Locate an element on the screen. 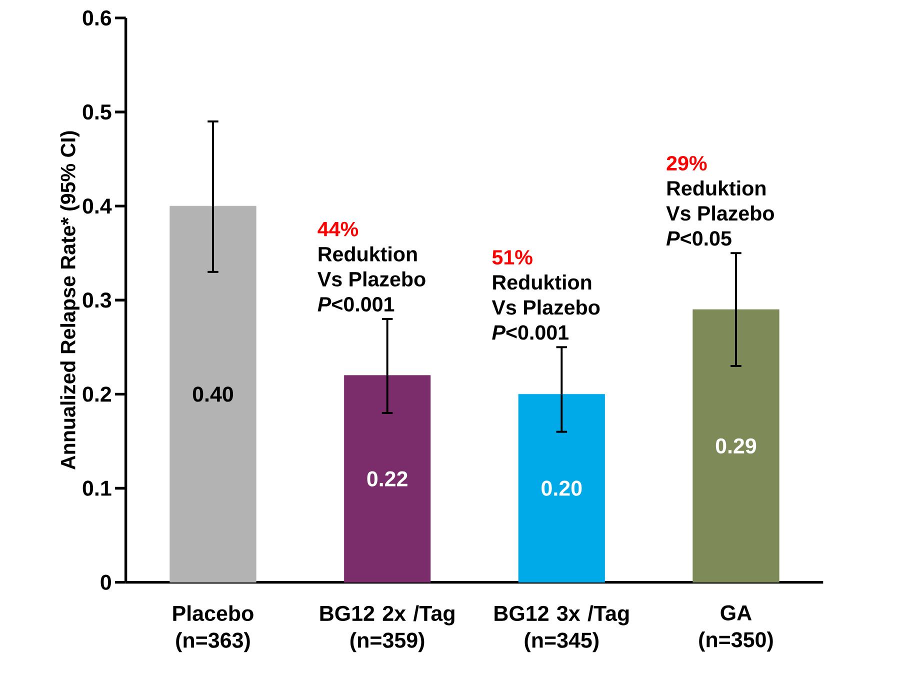 This screenshot has height=676, width=916. data-label: 0.40 is located at coordinates (213, 394).